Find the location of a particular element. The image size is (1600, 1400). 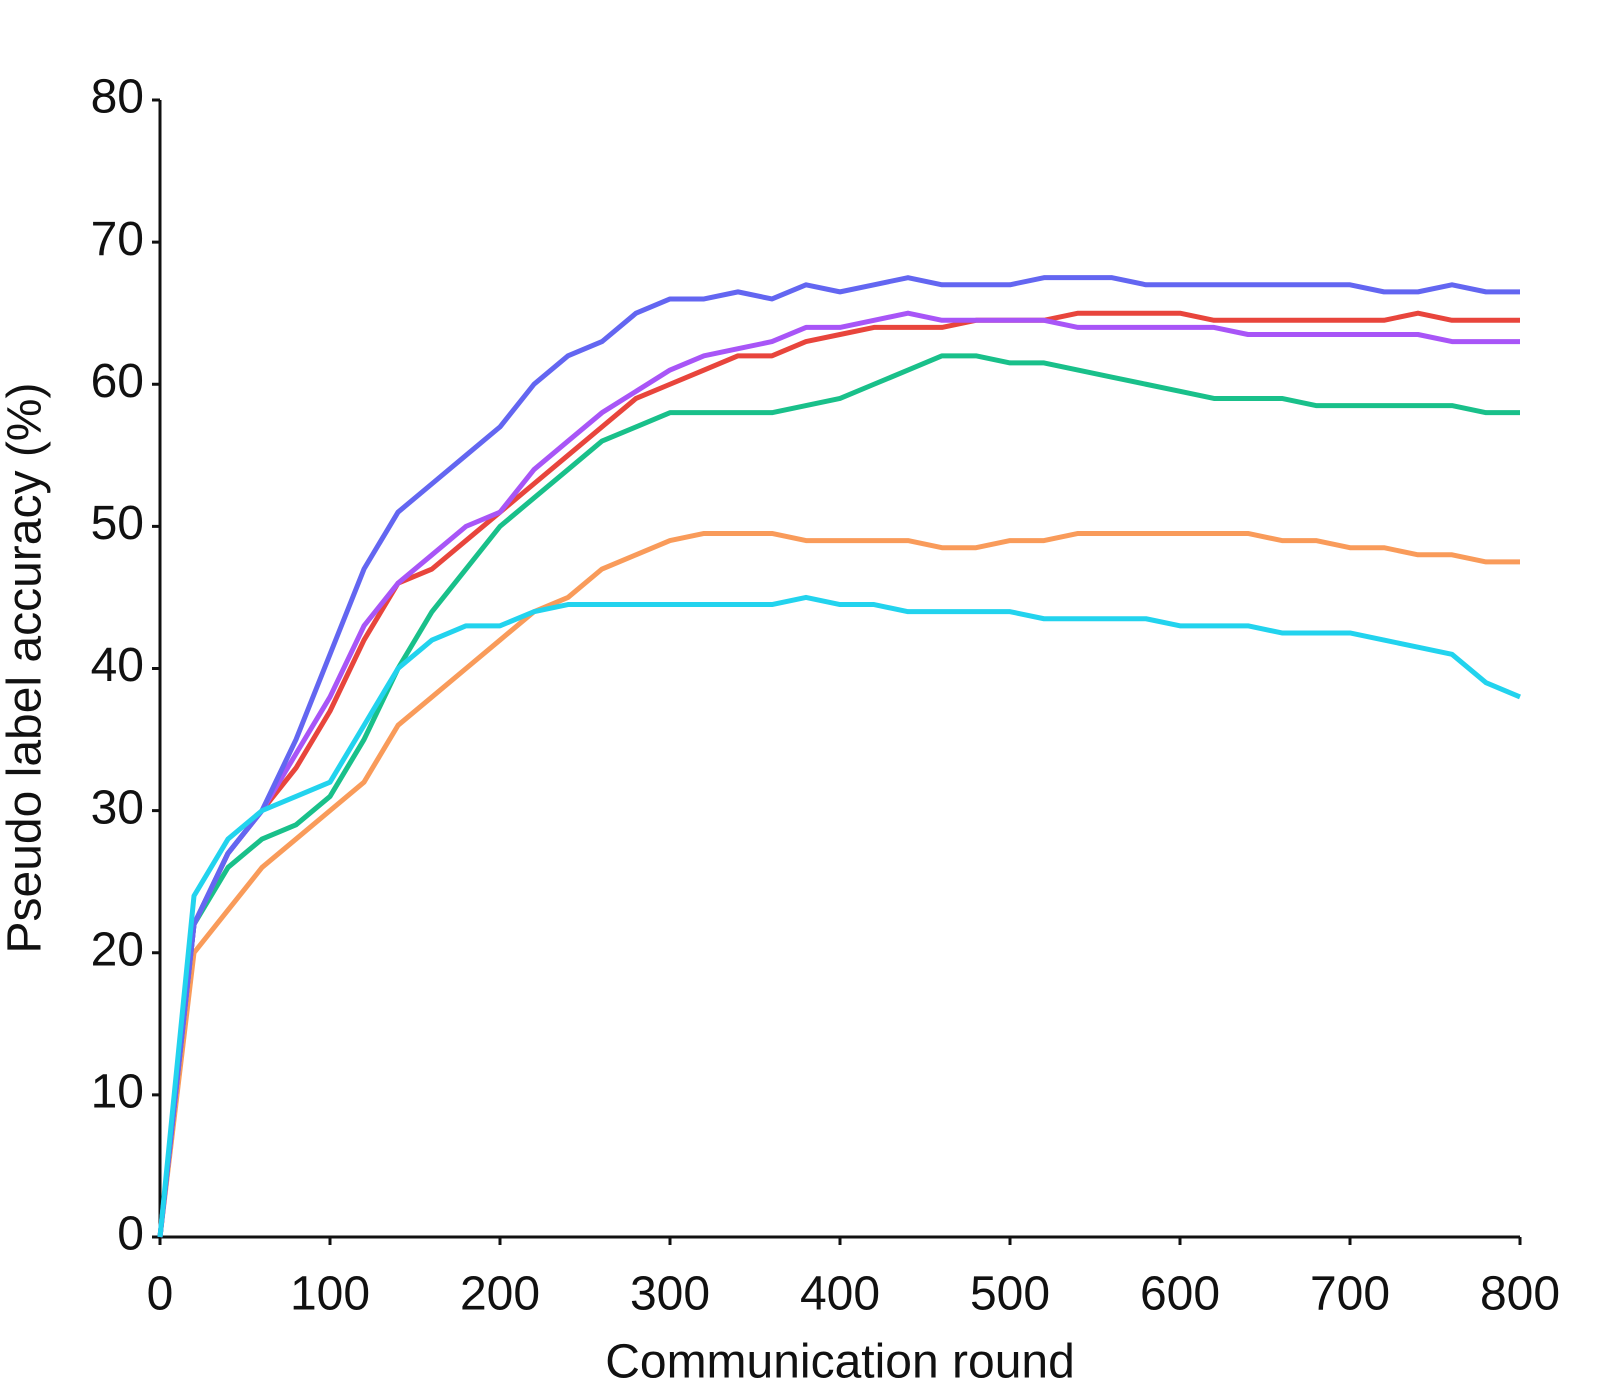

y-tick-label: 80 is located at coordinates (117, 97).